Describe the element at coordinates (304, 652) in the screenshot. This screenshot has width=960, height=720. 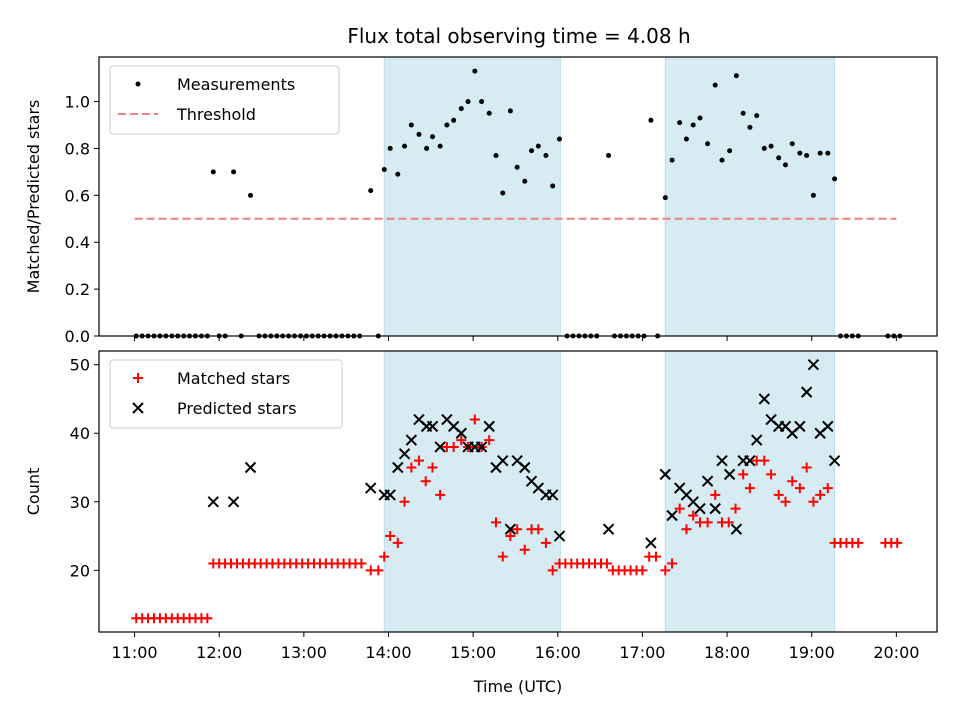
I see `x-tick-label: 13:00` at that location.